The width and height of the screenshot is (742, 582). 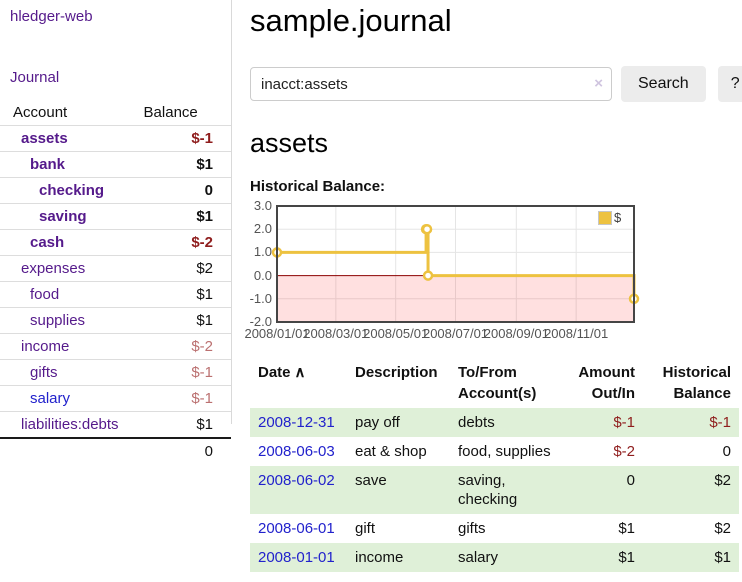 I want to click on clear-search-icon: ×, so click(x=598, y=83).